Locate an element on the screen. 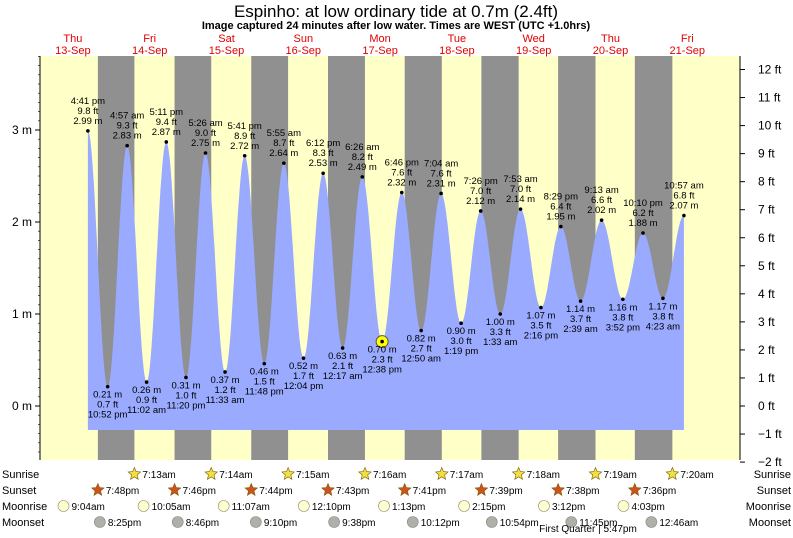  day-name: Sat is located at coordinates (226, 39).